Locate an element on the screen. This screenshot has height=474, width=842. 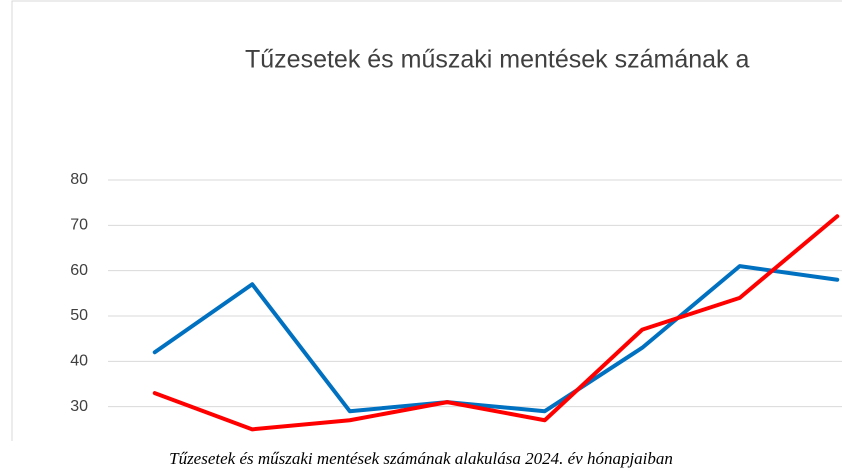
y-tick-label: 30 is located at coordinates (79, 406).